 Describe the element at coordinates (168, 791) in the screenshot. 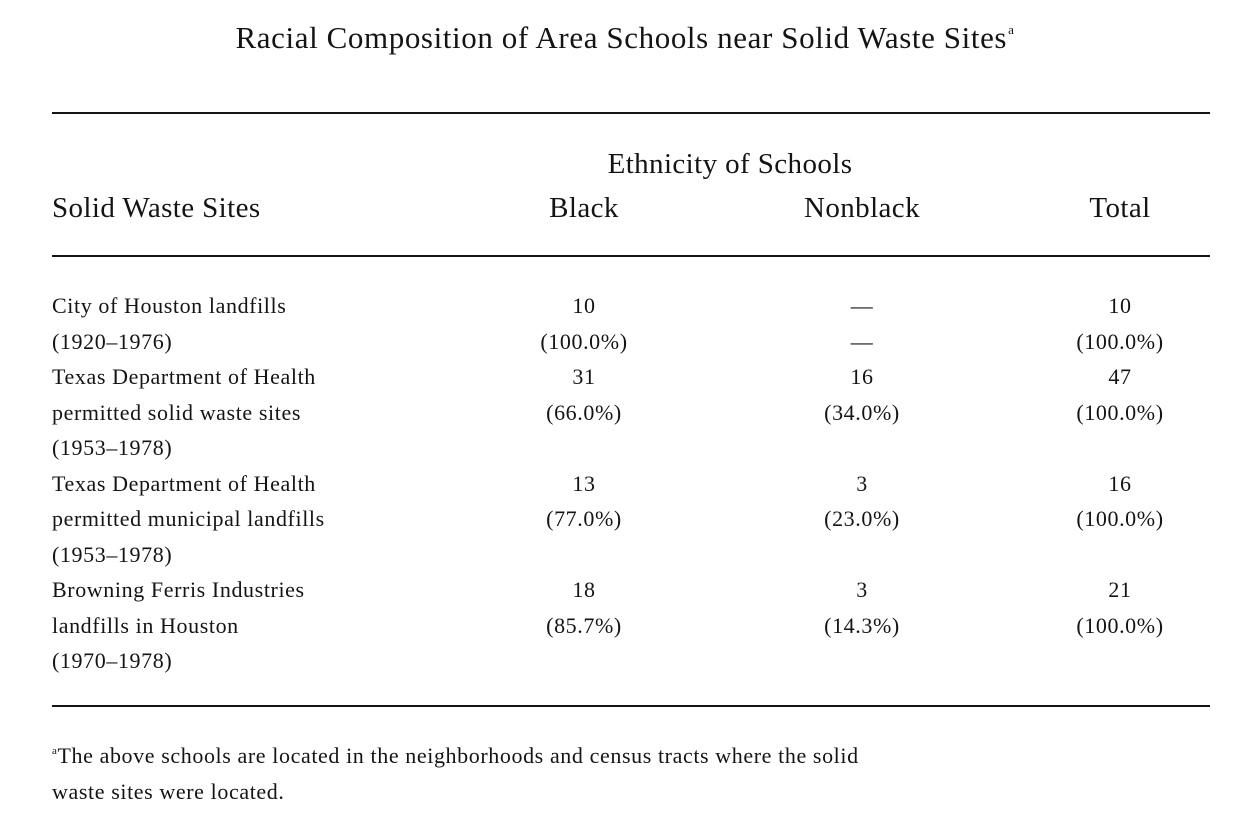

I see `footnote-line: waste sites were located.` at that location.